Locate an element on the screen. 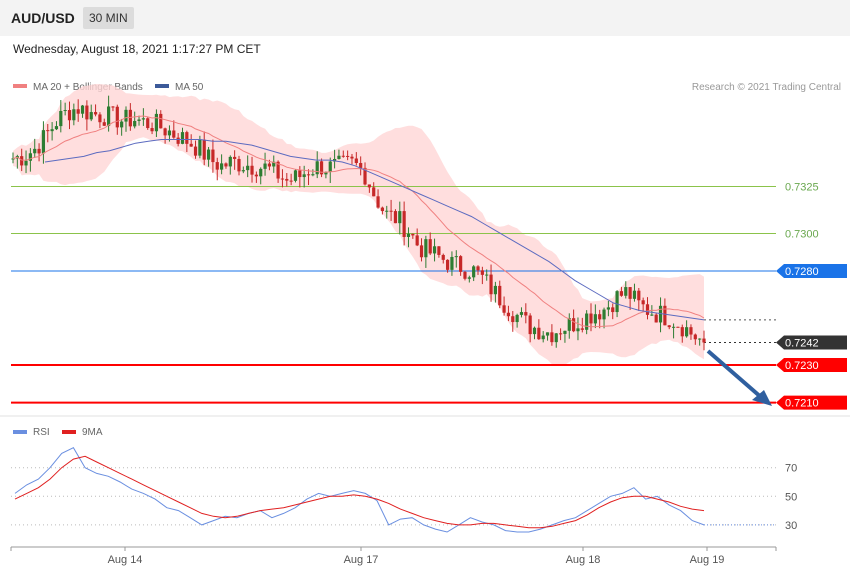  level-label-0.7210: 0.7210 is located at coordinates (802, 404).